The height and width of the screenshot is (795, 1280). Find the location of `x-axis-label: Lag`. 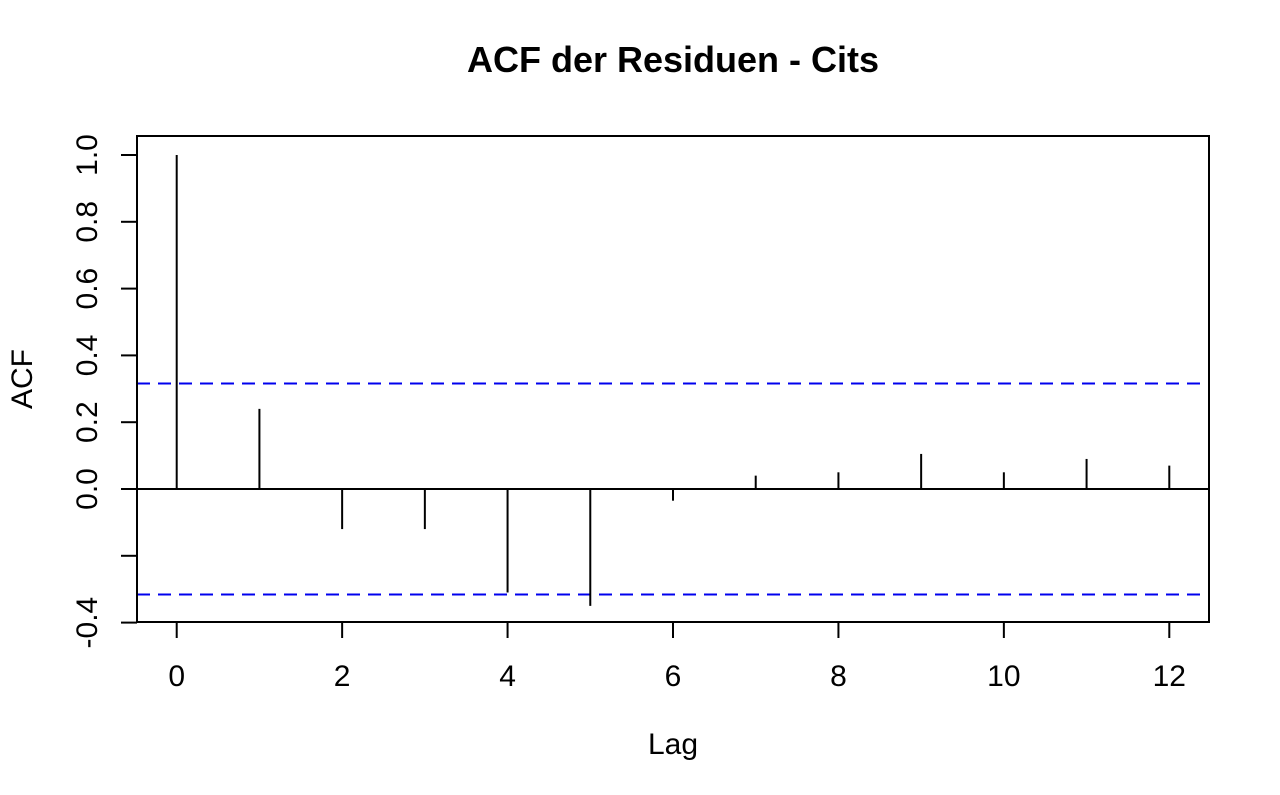

x-axis-label: Lag is located at coordinates (673, 744).